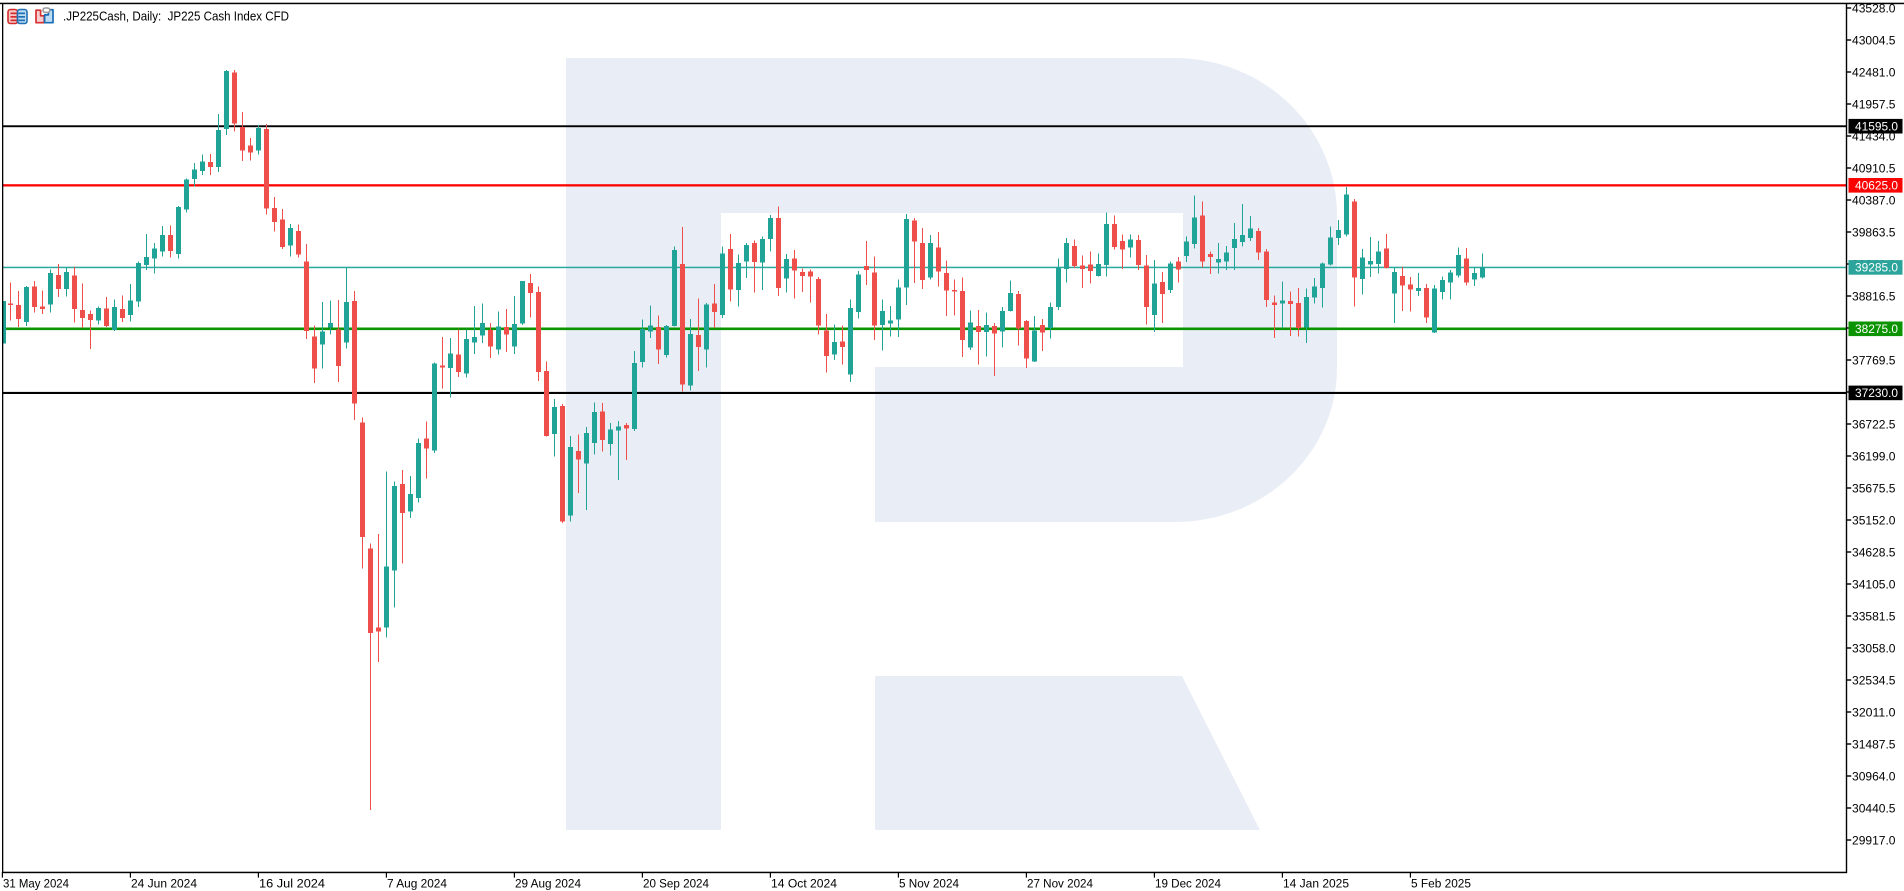 This screenshot has width=1904, height=891. What do you see at coordinates (676, 884) in the screenshot?
I see `svg-text: 20 Sep 2024` at bounding box center [676, 884].